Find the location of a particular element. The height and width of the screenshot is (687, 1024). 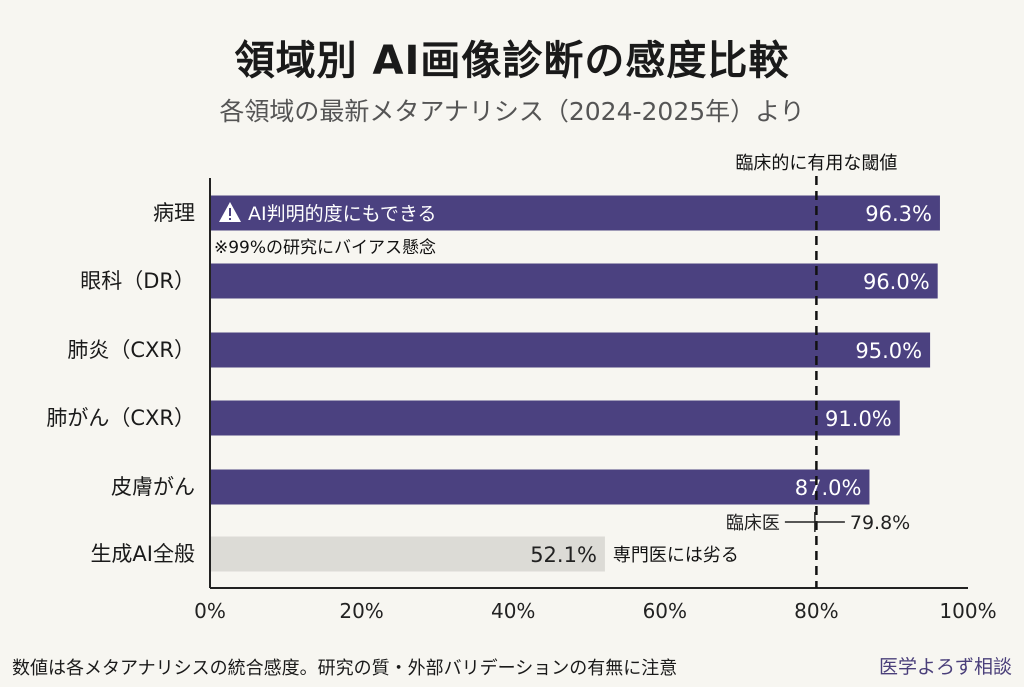

x-tick-label: 0% is located at coordinates (210, 611).